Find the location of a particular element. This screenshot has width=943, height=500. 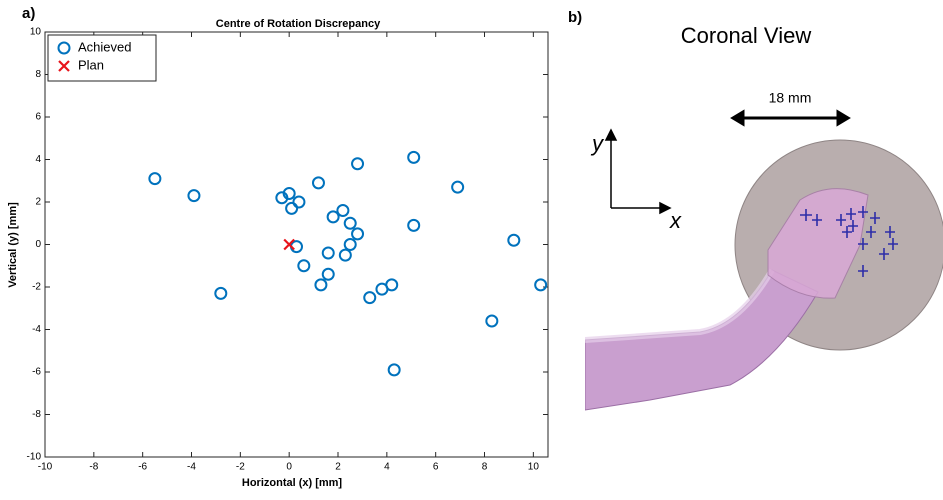

chart-title: Centre of Rotation Discrepancy is located at coordinates (298, 24).